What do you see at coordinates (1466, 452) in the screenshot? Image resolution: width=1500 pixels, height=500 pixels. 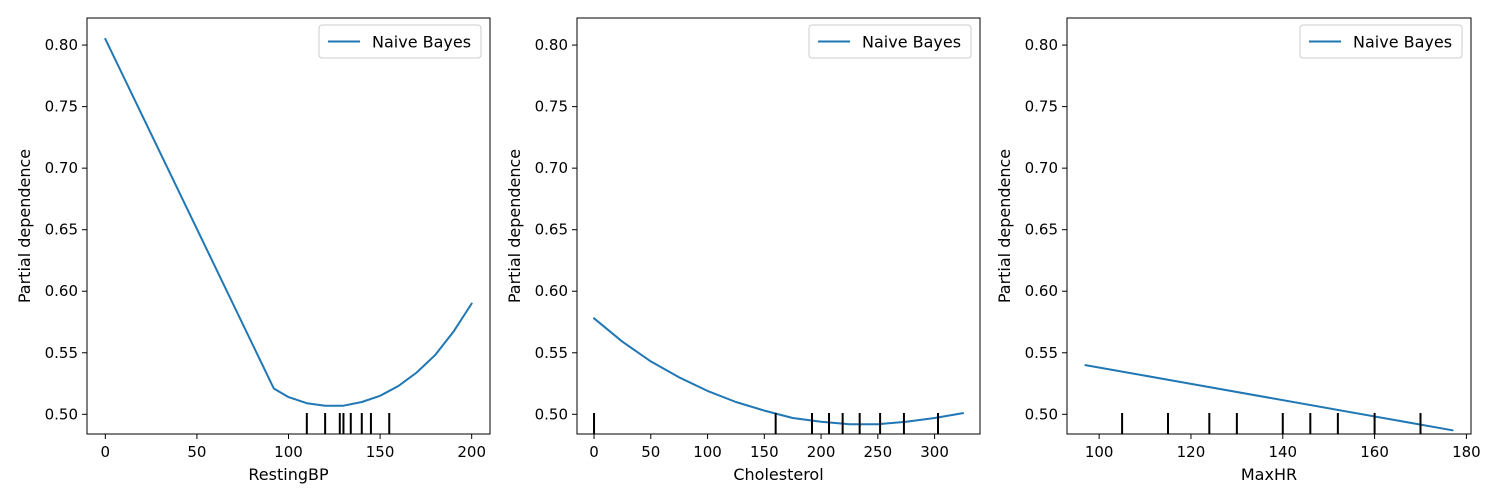 I see `x-tick-label: 180` at bounding box center [1466, 452].